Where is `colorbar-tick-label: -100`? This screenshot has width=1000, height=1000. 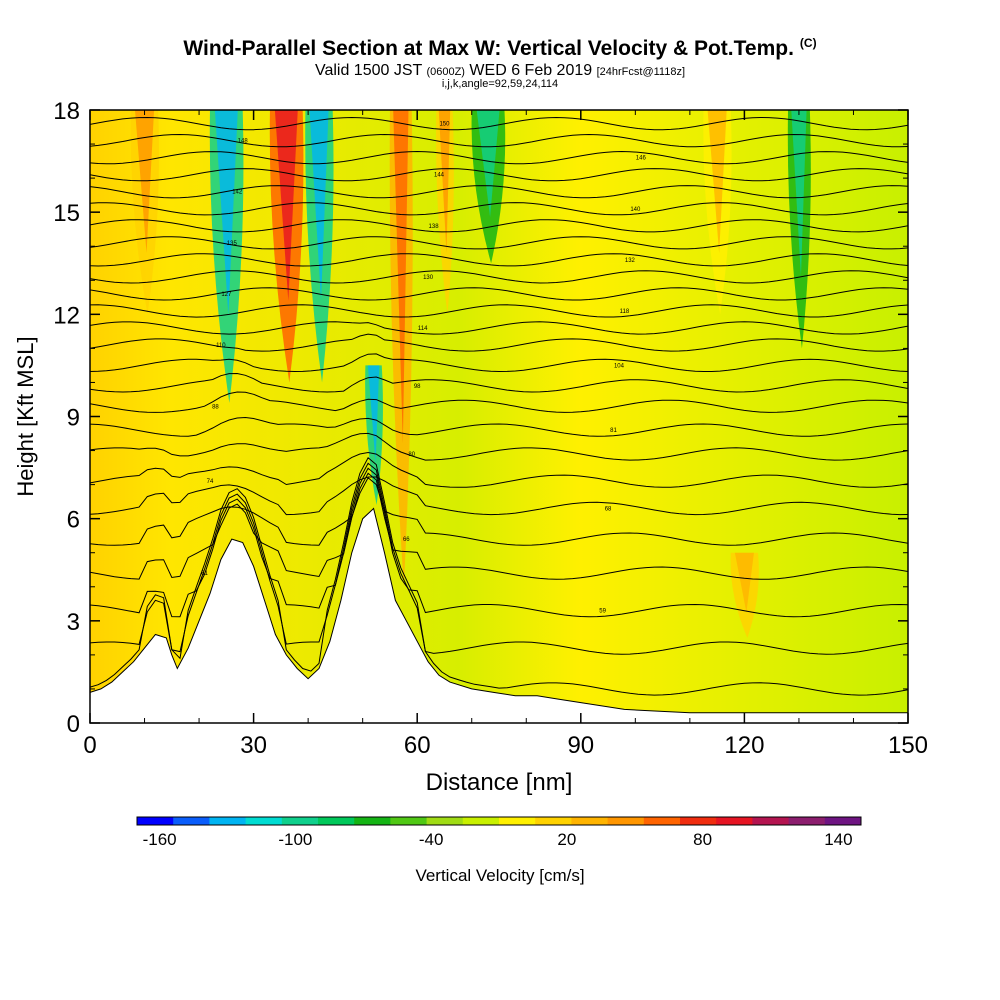
colorbar-tick-label: -100 is located at coordinates (295, 839).